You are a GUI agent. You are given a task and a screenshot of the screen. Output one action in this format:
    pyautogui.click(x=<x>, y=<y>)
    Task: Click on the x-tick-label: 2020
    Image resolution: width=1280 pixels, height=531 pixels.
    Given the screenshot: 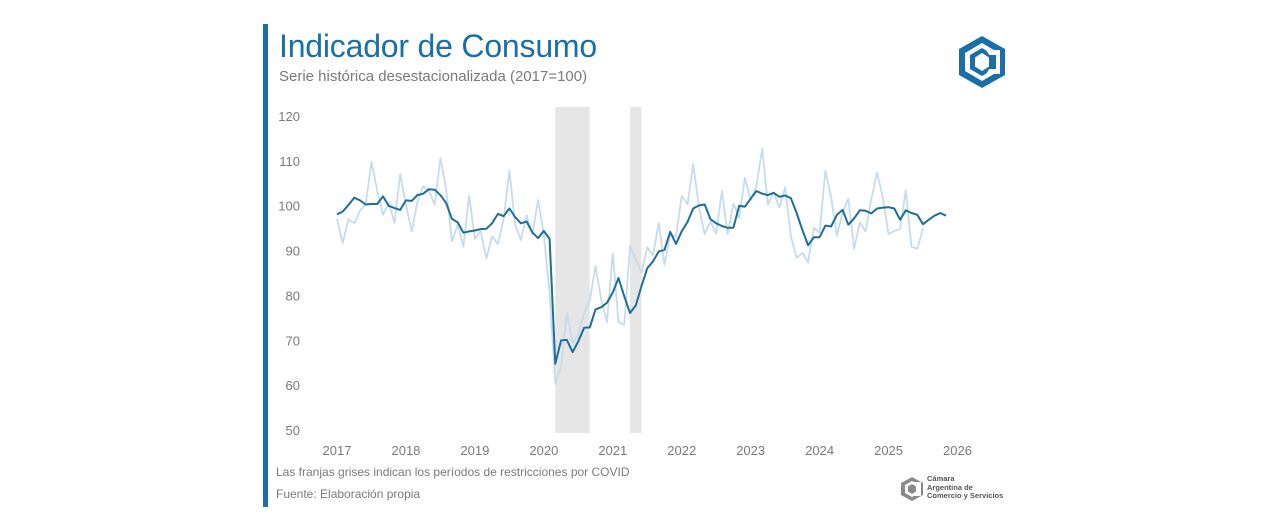 What is the action you would take?
    pyautogui.click(x=543, y=450)
    